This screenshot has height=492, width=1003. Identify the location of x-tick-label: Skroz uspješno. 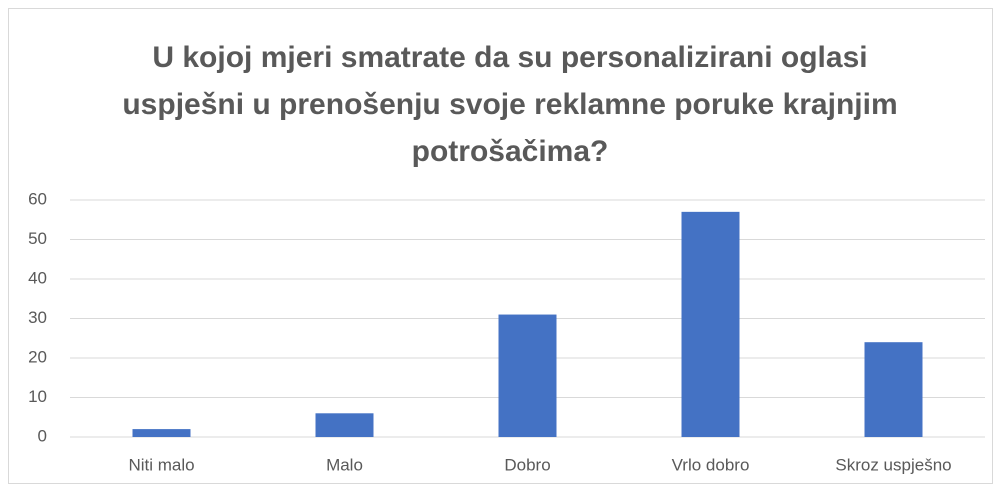
(893, 464).